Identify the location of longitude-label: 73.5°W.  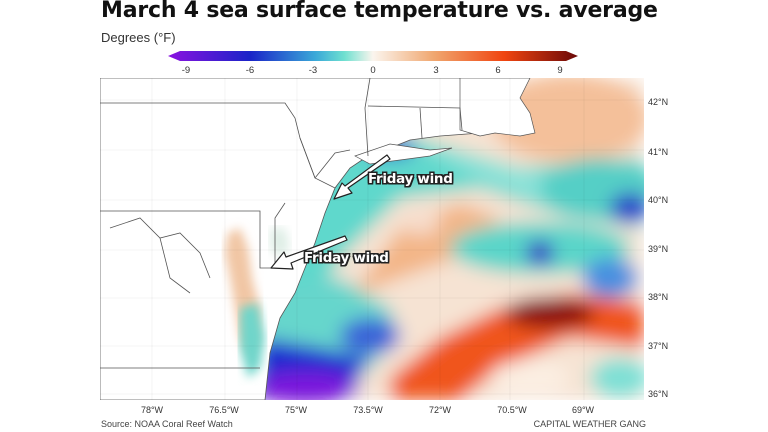
(368, 410).